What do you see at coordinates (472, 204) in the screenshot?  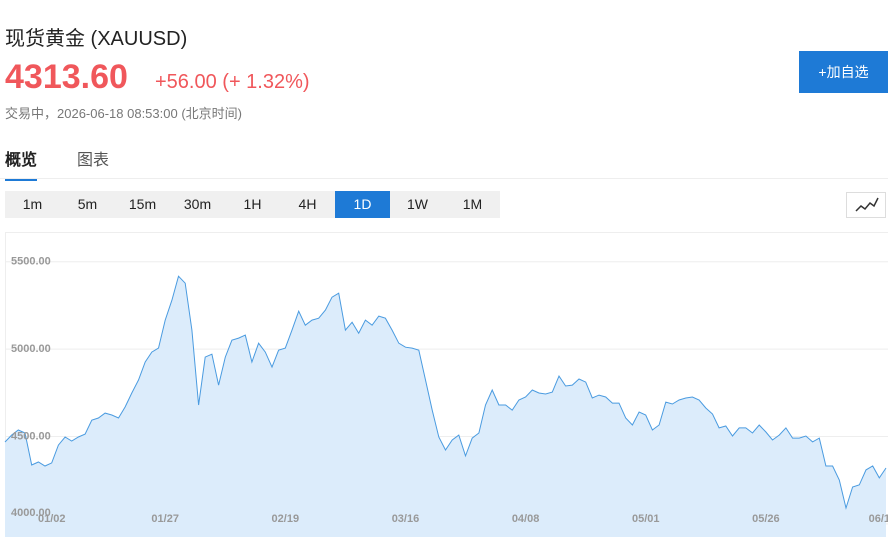 I see `timeframe-button: 1M` at bounding box center [472, 204].